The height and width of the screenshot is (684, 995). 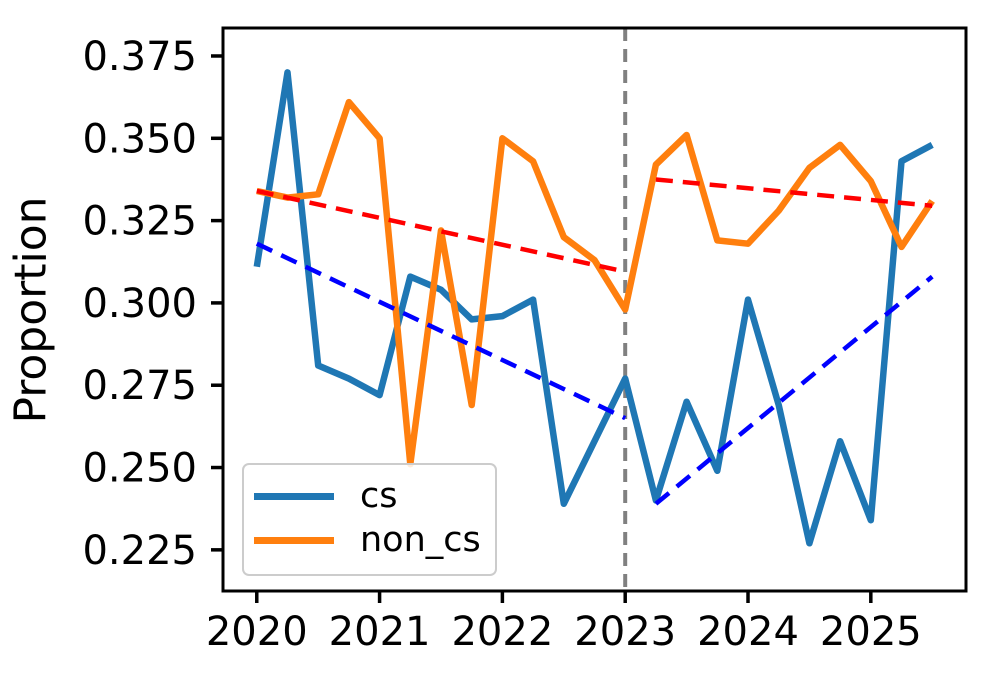 What do you see at coordinates (257, 632) in the screenshot?
I see `x-tick-label: 2020` at bounding box center [257, 632].